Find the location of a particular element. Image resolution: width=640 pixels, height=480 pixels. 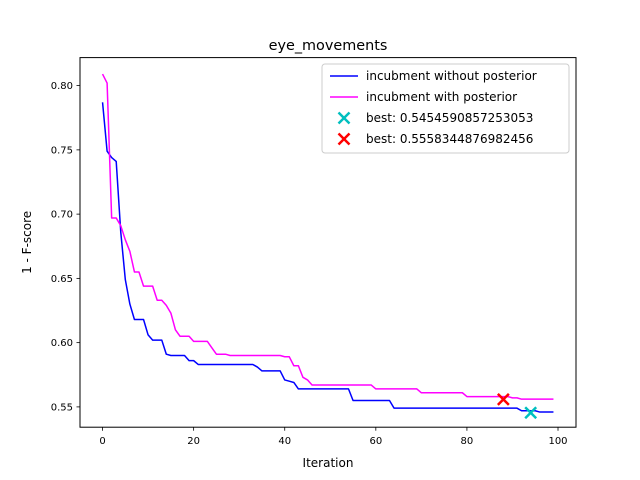

y-tick-label: 0.70 is located at coordinates (62, 215).